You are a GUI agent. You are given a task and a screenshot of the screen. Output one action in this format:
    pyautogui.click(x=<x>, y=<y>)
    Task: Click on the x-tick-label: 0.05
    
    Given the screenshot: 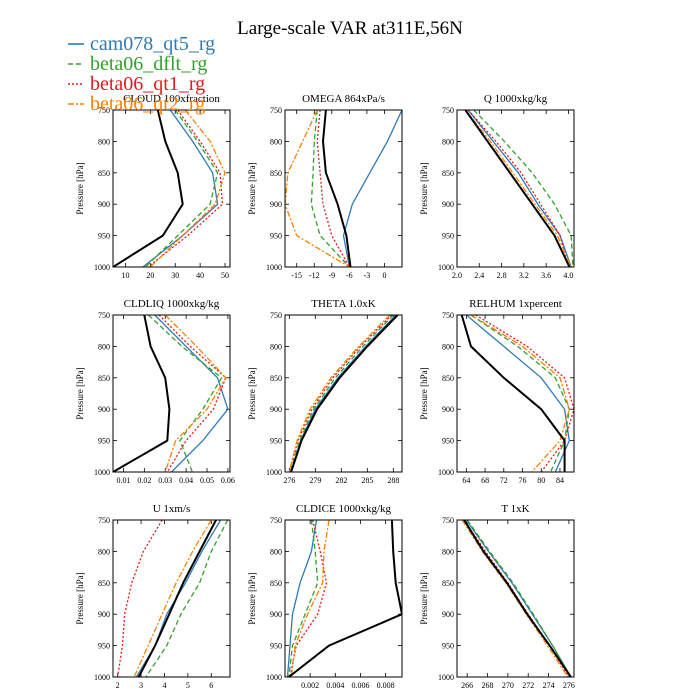 What is the action you would take?
    pyautogui.click(x=207, y=480)
    